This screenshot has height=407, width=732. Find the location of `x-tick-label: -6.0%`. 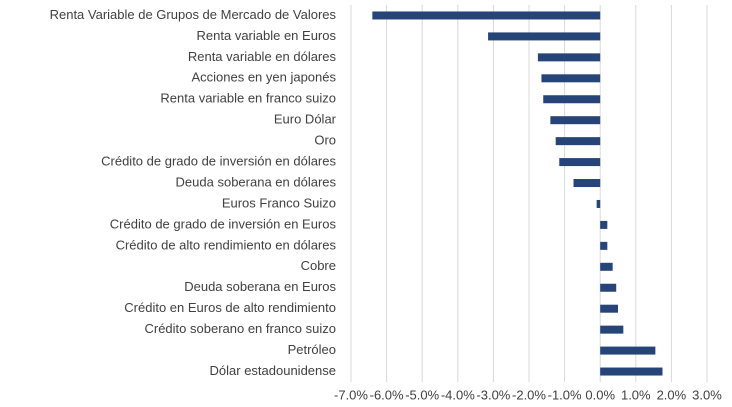

x-tick-label: -6.0% is located at coordinates (387, 394).